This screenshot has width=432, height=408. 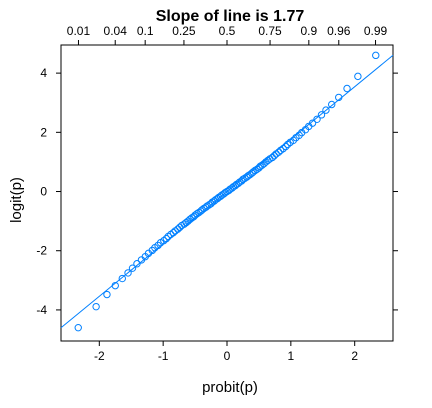 What do you see at coordinates (41, 251) in the screenshot?
I see `y-tick-label: -2` at bounding box center [41, 251].